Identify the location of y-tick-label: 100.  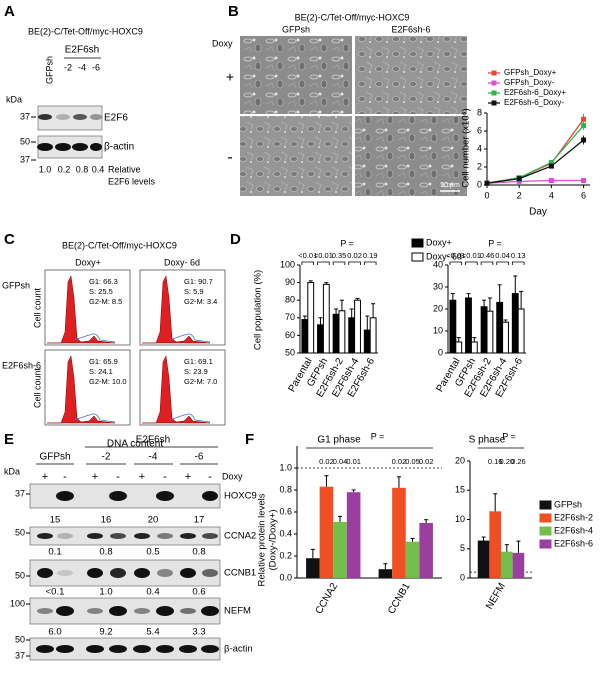
(287, 264).